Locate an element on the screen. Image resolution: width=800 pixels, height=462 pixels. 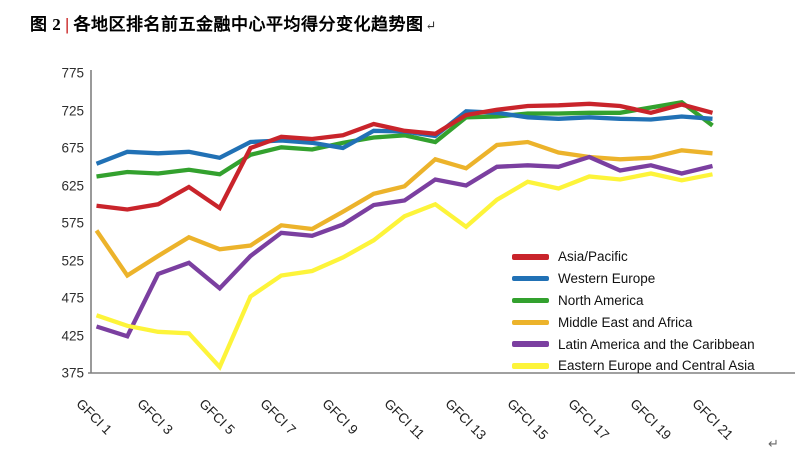
y-tick-label: 775 is located at coordinates (72, 73).